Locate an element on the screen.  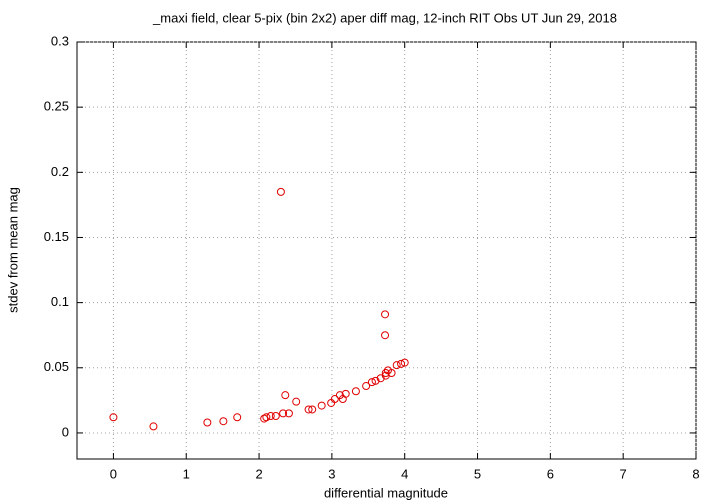
x-tick-label: 4 is located at coordinates (404, 473).